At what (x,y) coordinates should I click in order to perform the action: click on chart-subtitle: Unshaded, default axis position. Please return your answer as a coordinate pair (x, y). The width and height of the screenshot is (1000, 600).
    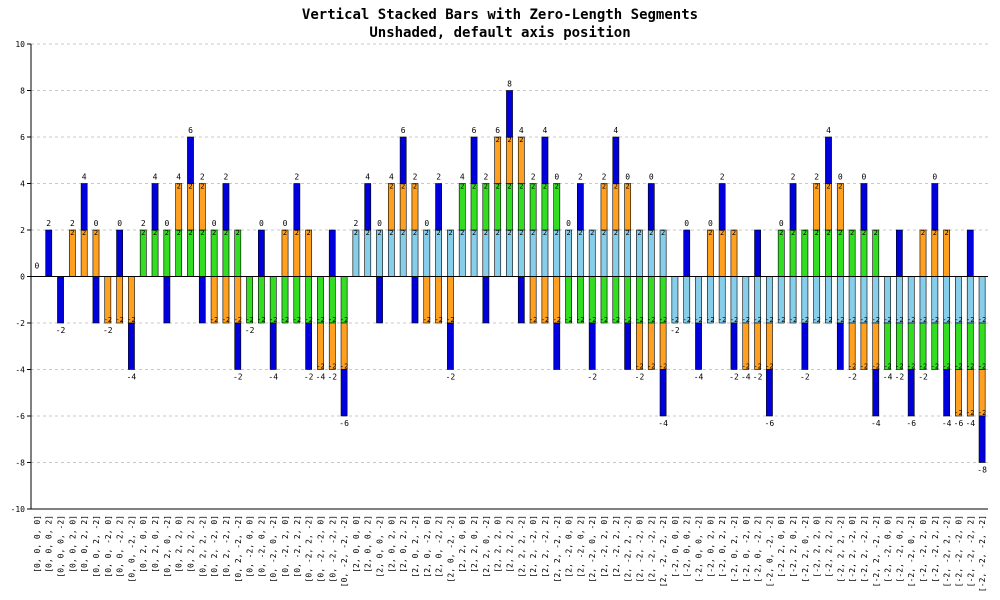
    Looking at the image, I should click on (499, 33).